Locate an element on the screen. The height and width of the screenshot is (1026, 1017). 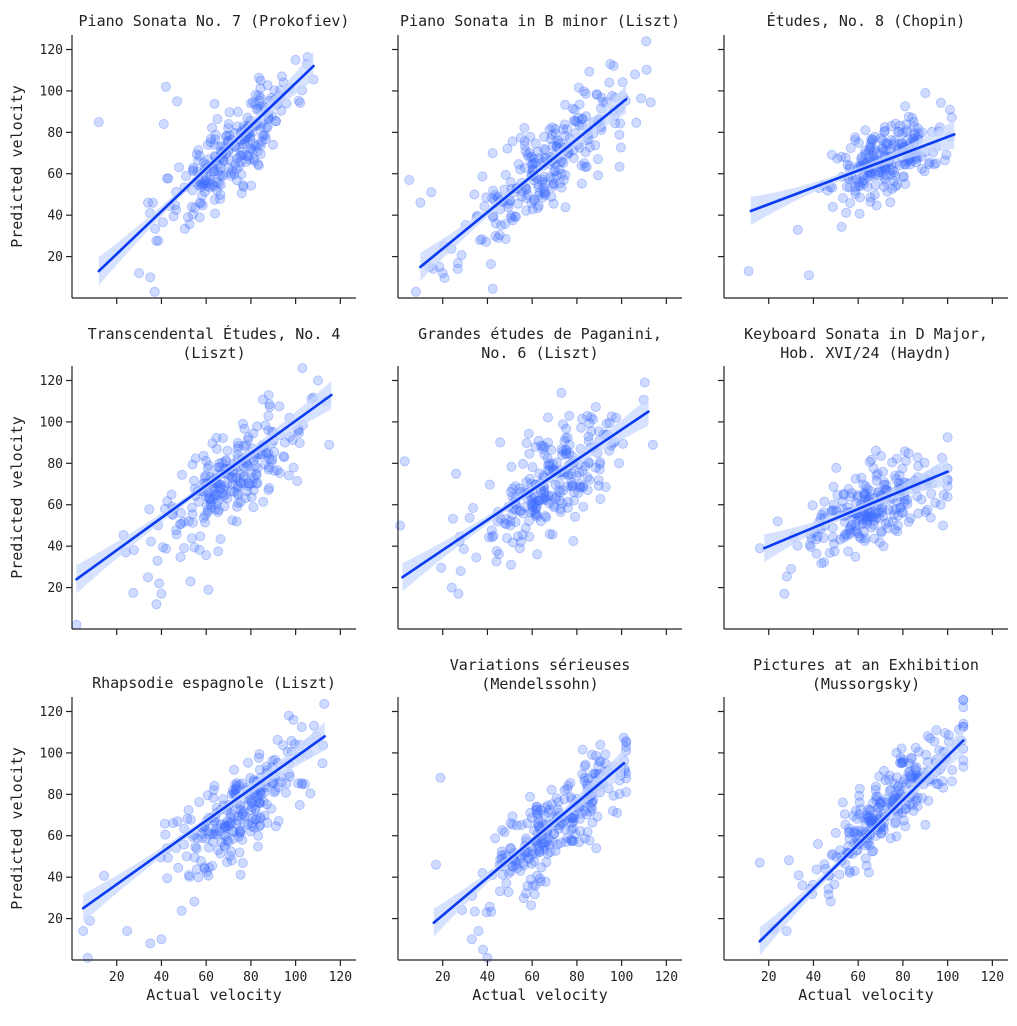
x-tick-label: 60 is located at coordinates (858, 977).